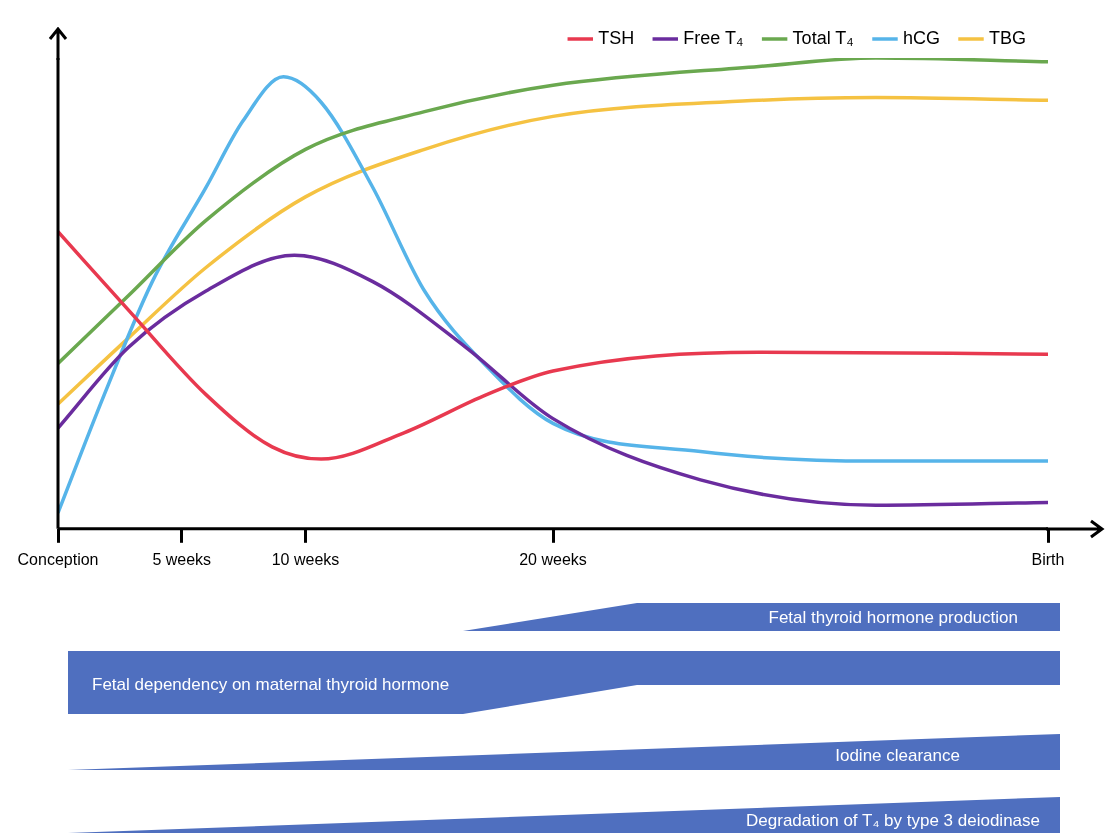  I want to click on text: Fetal dependency on maternal thyroid hormone, so click(271, 685).